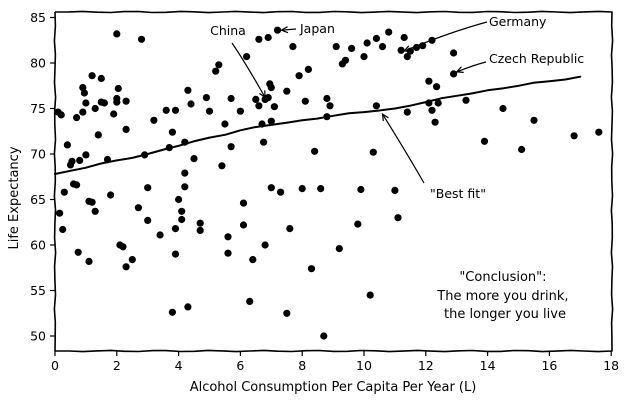 Image resolution: width=628 pixels, height=403 pixels. What do you see at coordinates (611, 365) in the screenshot?
I see `x-tick-label: 18` at bounding box center [611, 365].